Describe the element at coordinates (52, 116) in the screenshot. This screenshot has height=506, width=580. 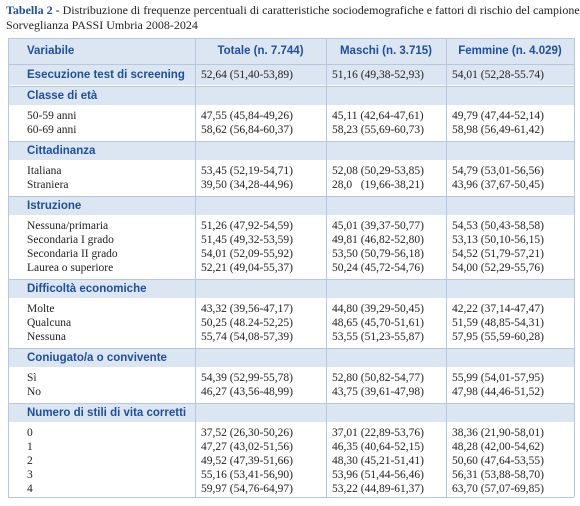
I see `row-label: 50-59 anni` at that location.